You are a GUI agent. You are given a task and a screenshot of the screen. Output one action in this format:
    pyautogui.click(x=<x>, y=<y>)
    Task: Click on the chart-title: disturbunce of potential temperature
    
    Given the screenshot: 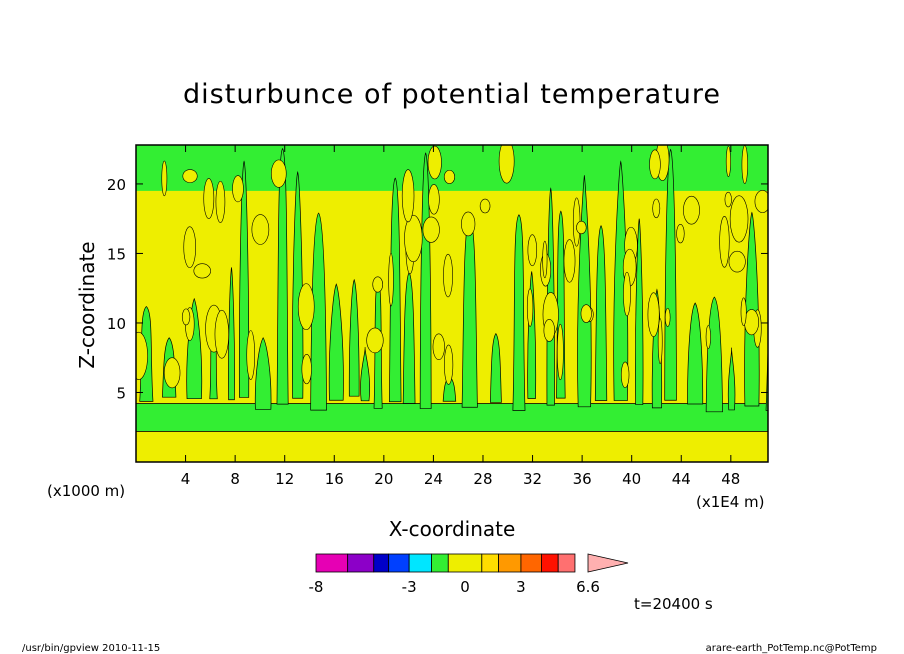 What is the action you would take?
    pyautogui.click(x=452, y=94)
    